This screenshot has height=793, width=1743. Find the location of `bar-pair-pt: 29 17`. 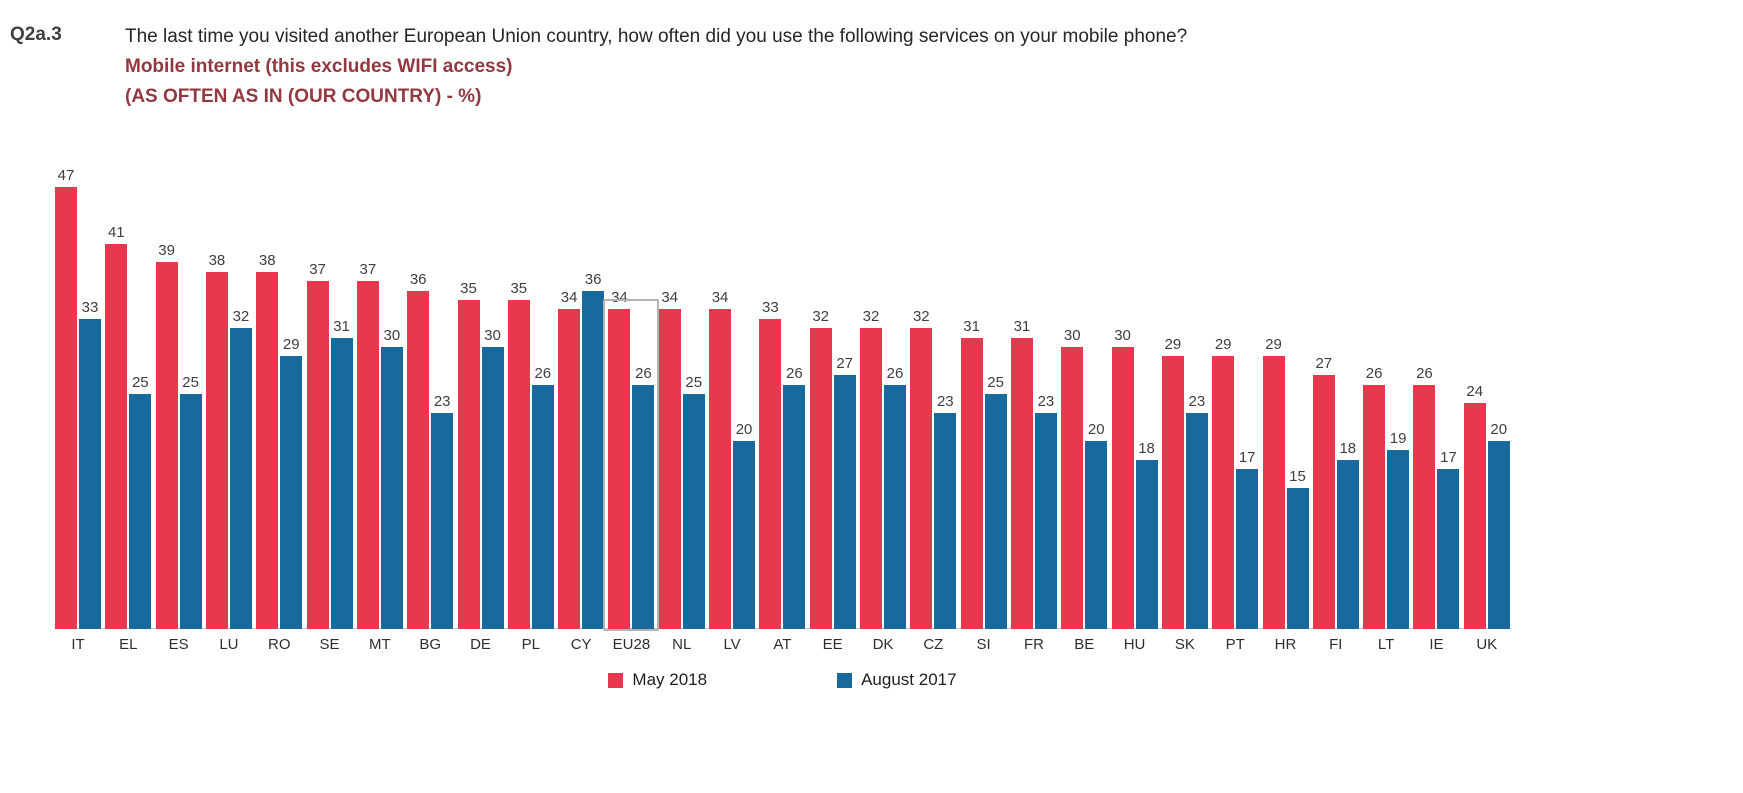

bar-pair-pt: 29 17 is located at coordinates (1235, 482).